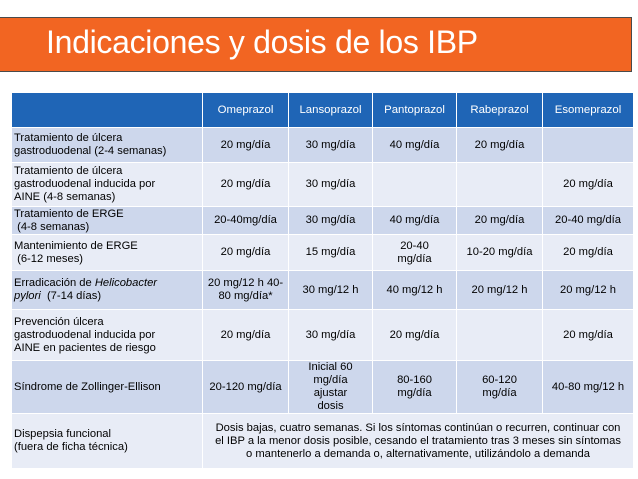 The height and width of the screenshot is (479, 638). I want to click on column-header-esomeprazol: Esomeprazol, so click(588, 110).